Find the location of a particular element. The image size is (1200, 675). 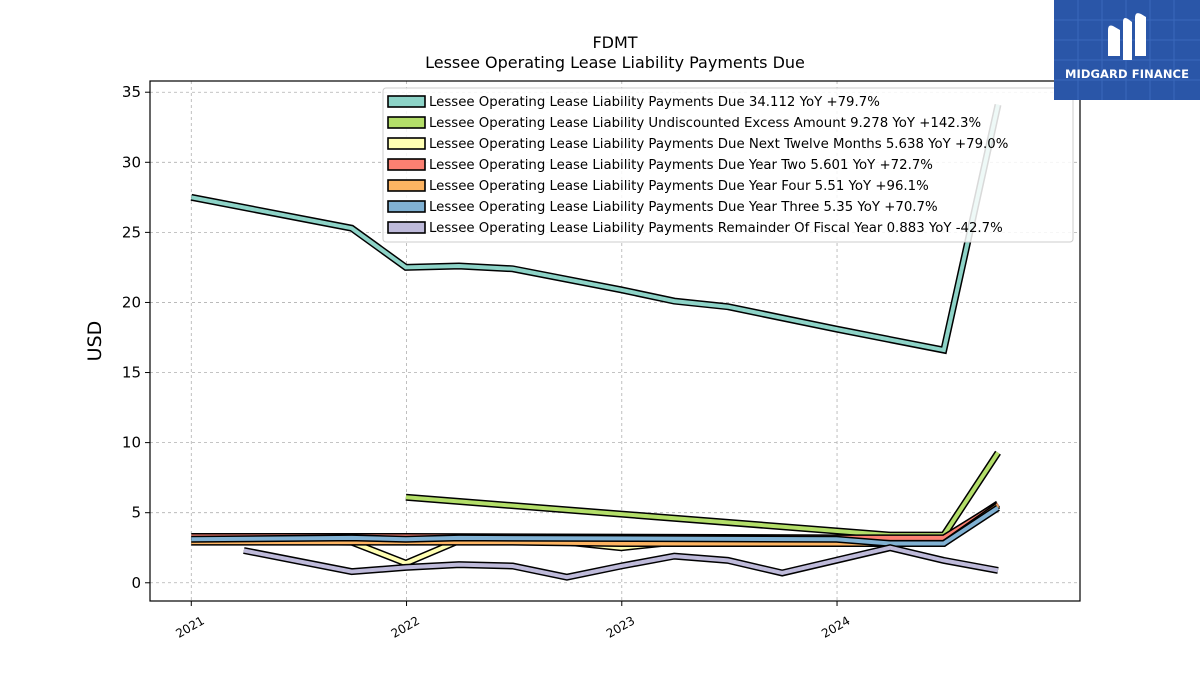

legend-box is located at coordinates (728, 165).